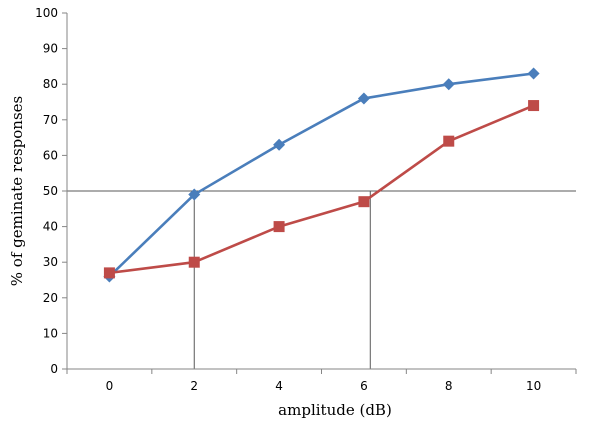  Describe the element at coordinates (533, 386) in the screenshot. I see `x-tick-label: 10` at that location.